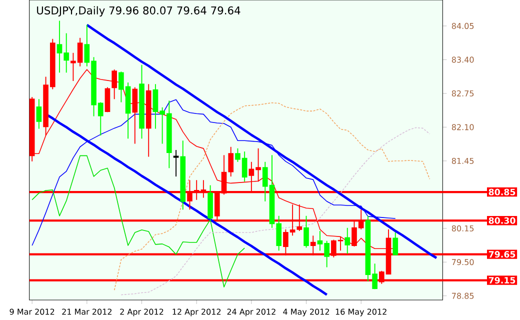 The width and height of the screenshot is (520, 320). What do you see at coordinates (138, 11) in the screenshot?
I see `text: USDJPY,Daily 79.96 80.07 79.64 79.64` at bounding box center [138, 11].